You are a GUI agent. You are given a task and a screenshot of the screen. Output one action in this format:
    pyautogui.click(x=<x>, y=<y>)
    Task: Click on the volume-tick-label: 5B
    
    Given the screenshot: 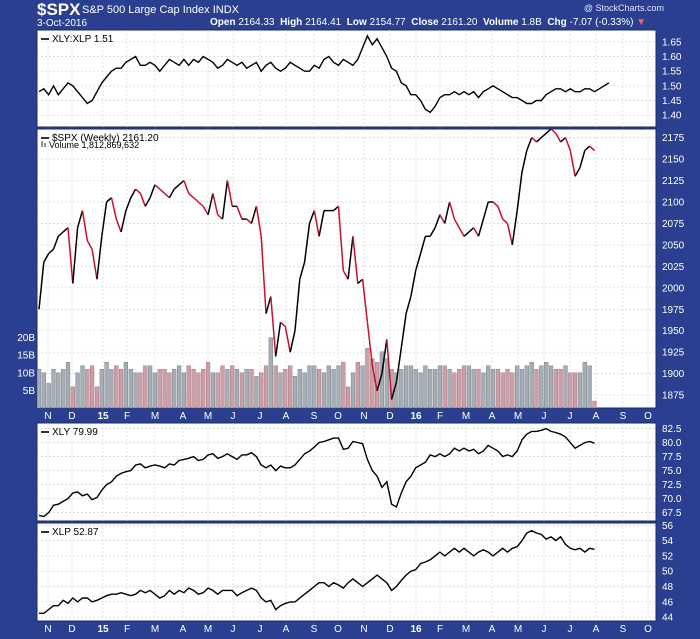 What is the action you would take?
    pyautogui.click(x=29, y=391)
    